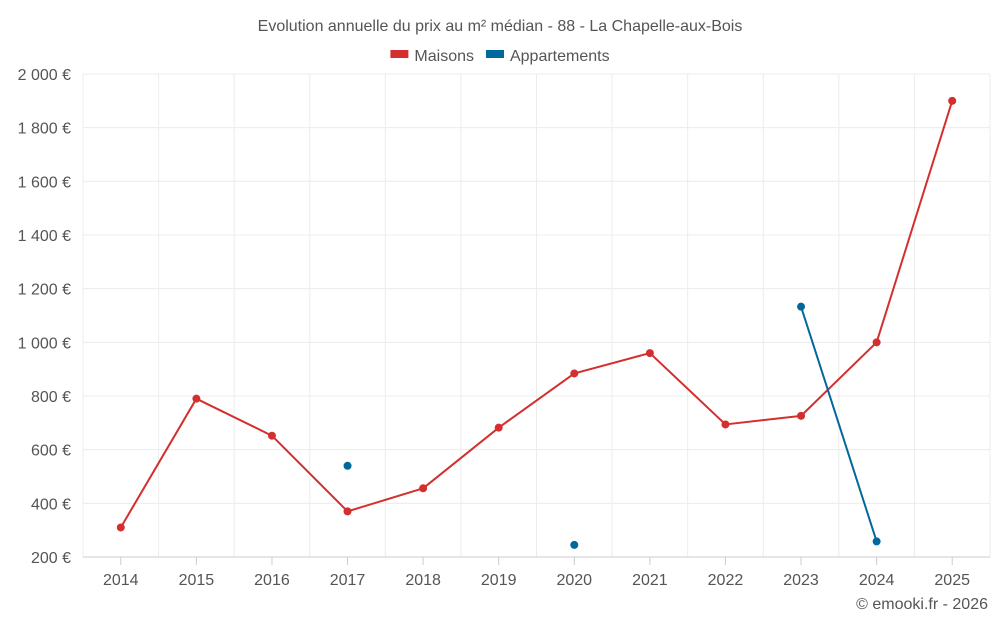  Describe the element at coordinates (121, 580) in the screenshot. I see `x-tick-label: 2014` at that location.